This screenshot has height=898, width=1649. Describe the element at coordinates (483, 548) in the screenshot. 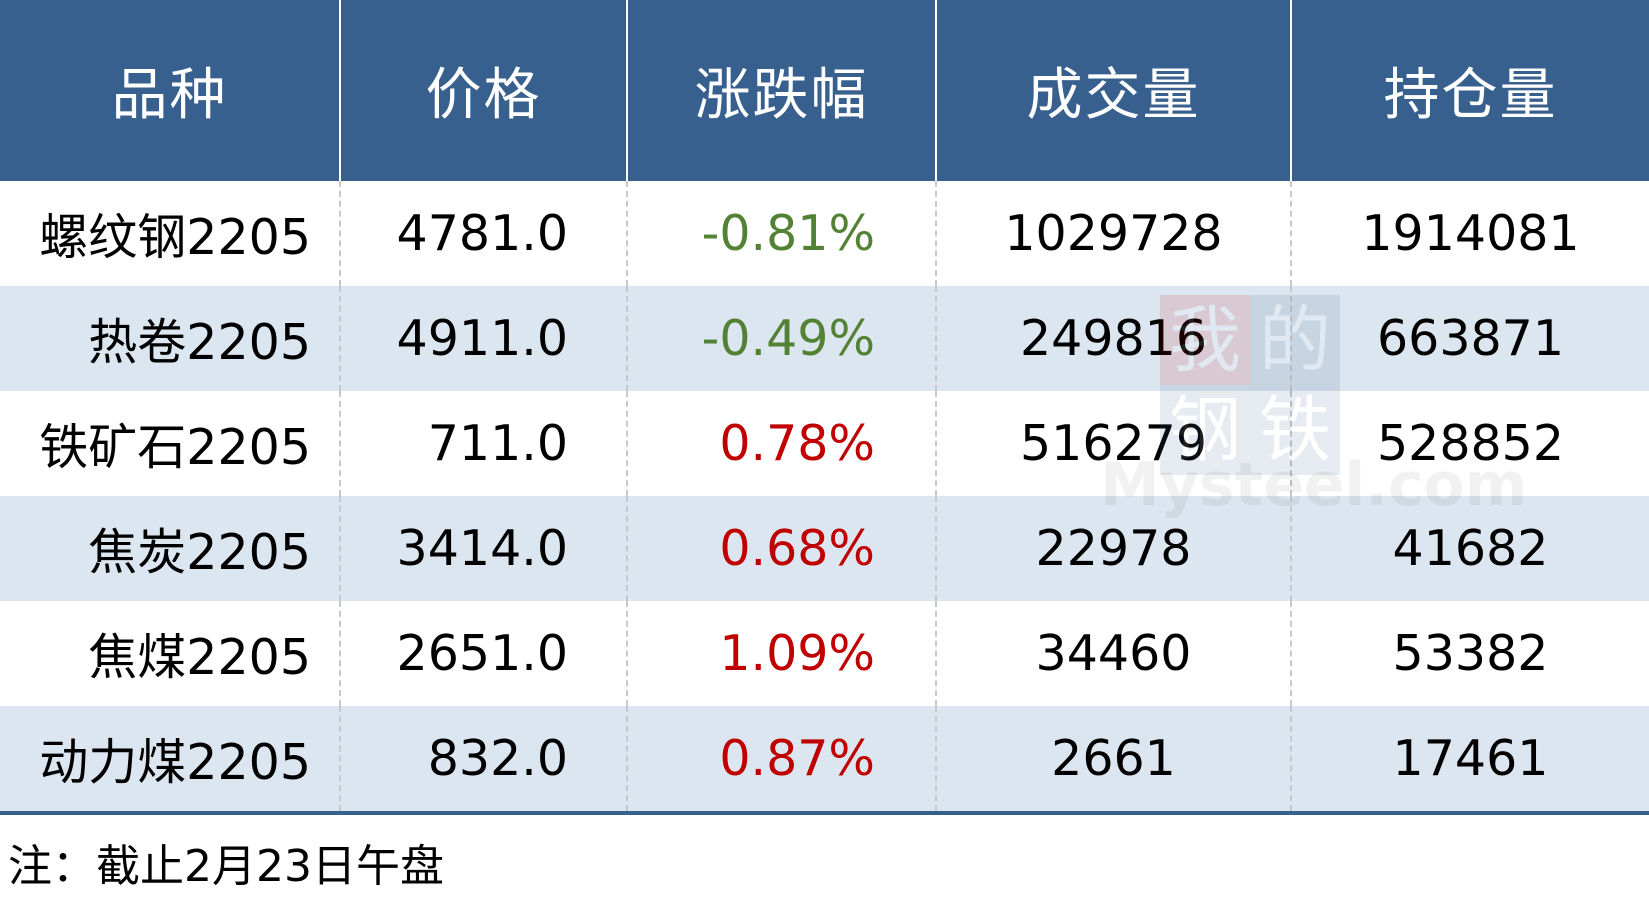

I see `cell-price: 3414.0` at that location.